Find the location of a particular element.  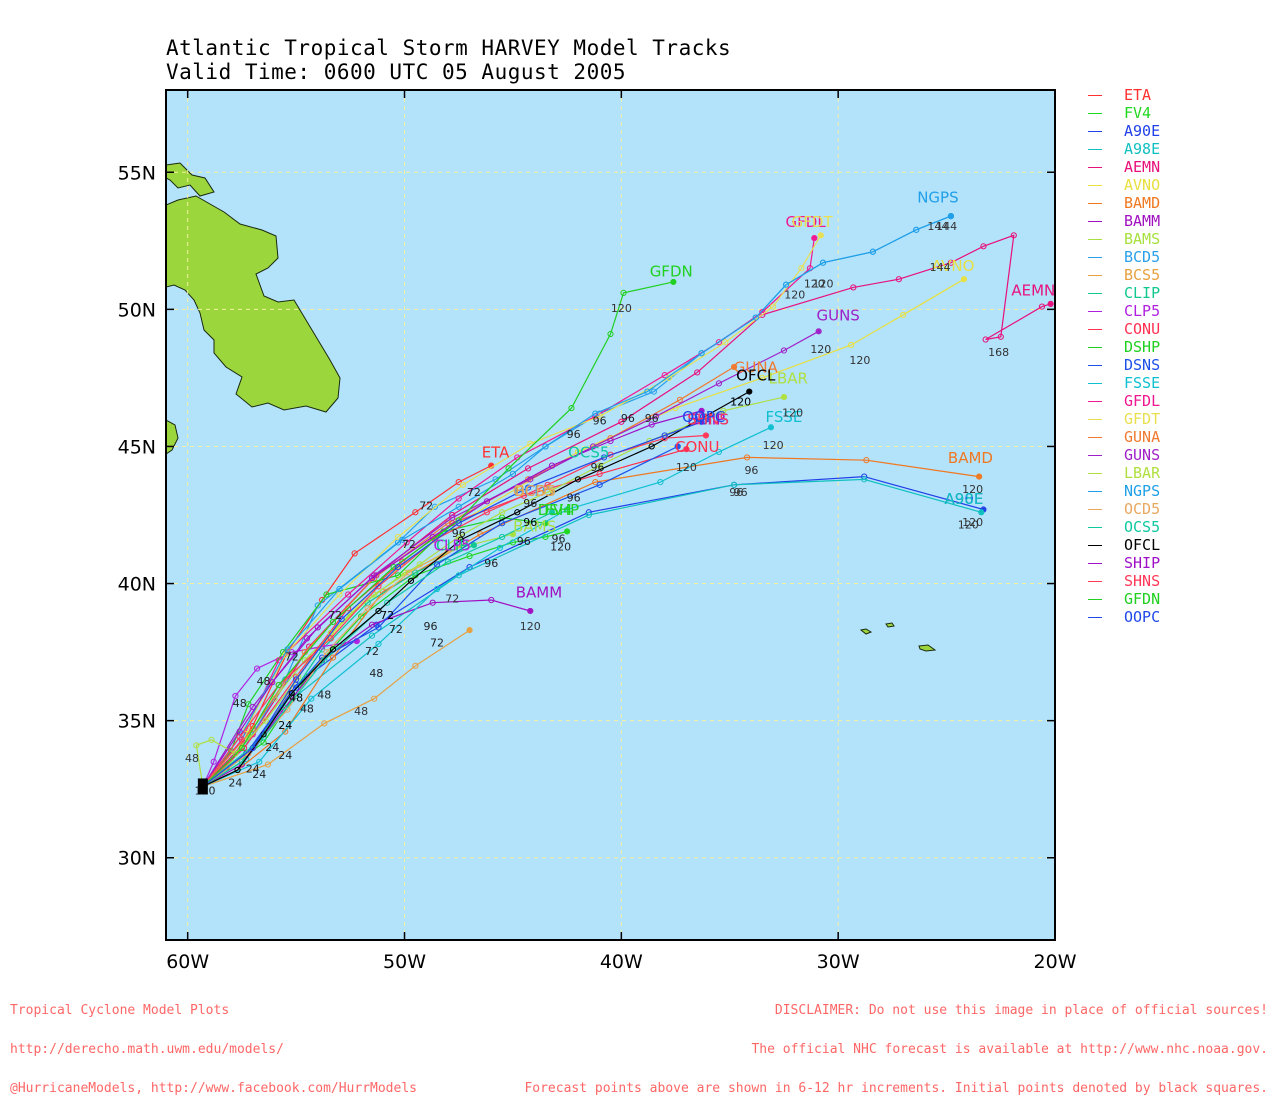

legend-item-ocd5: OCD5 is located at coordinates (1124, 509).